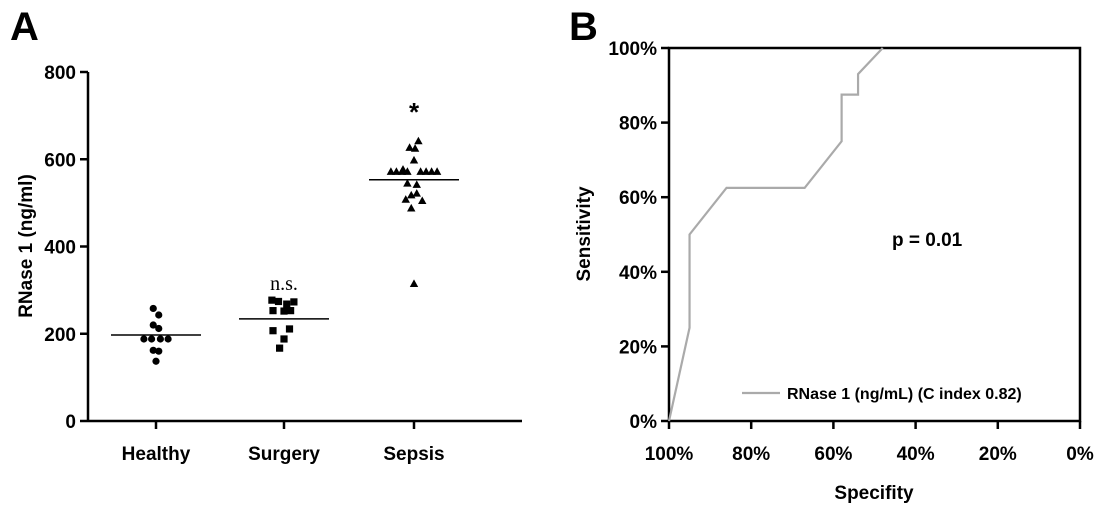 The image size is (1099, 507). What do you see at coordinates (775, 234) in the screenshot?
I see `roc-curve` at bounding box center [775, 234].